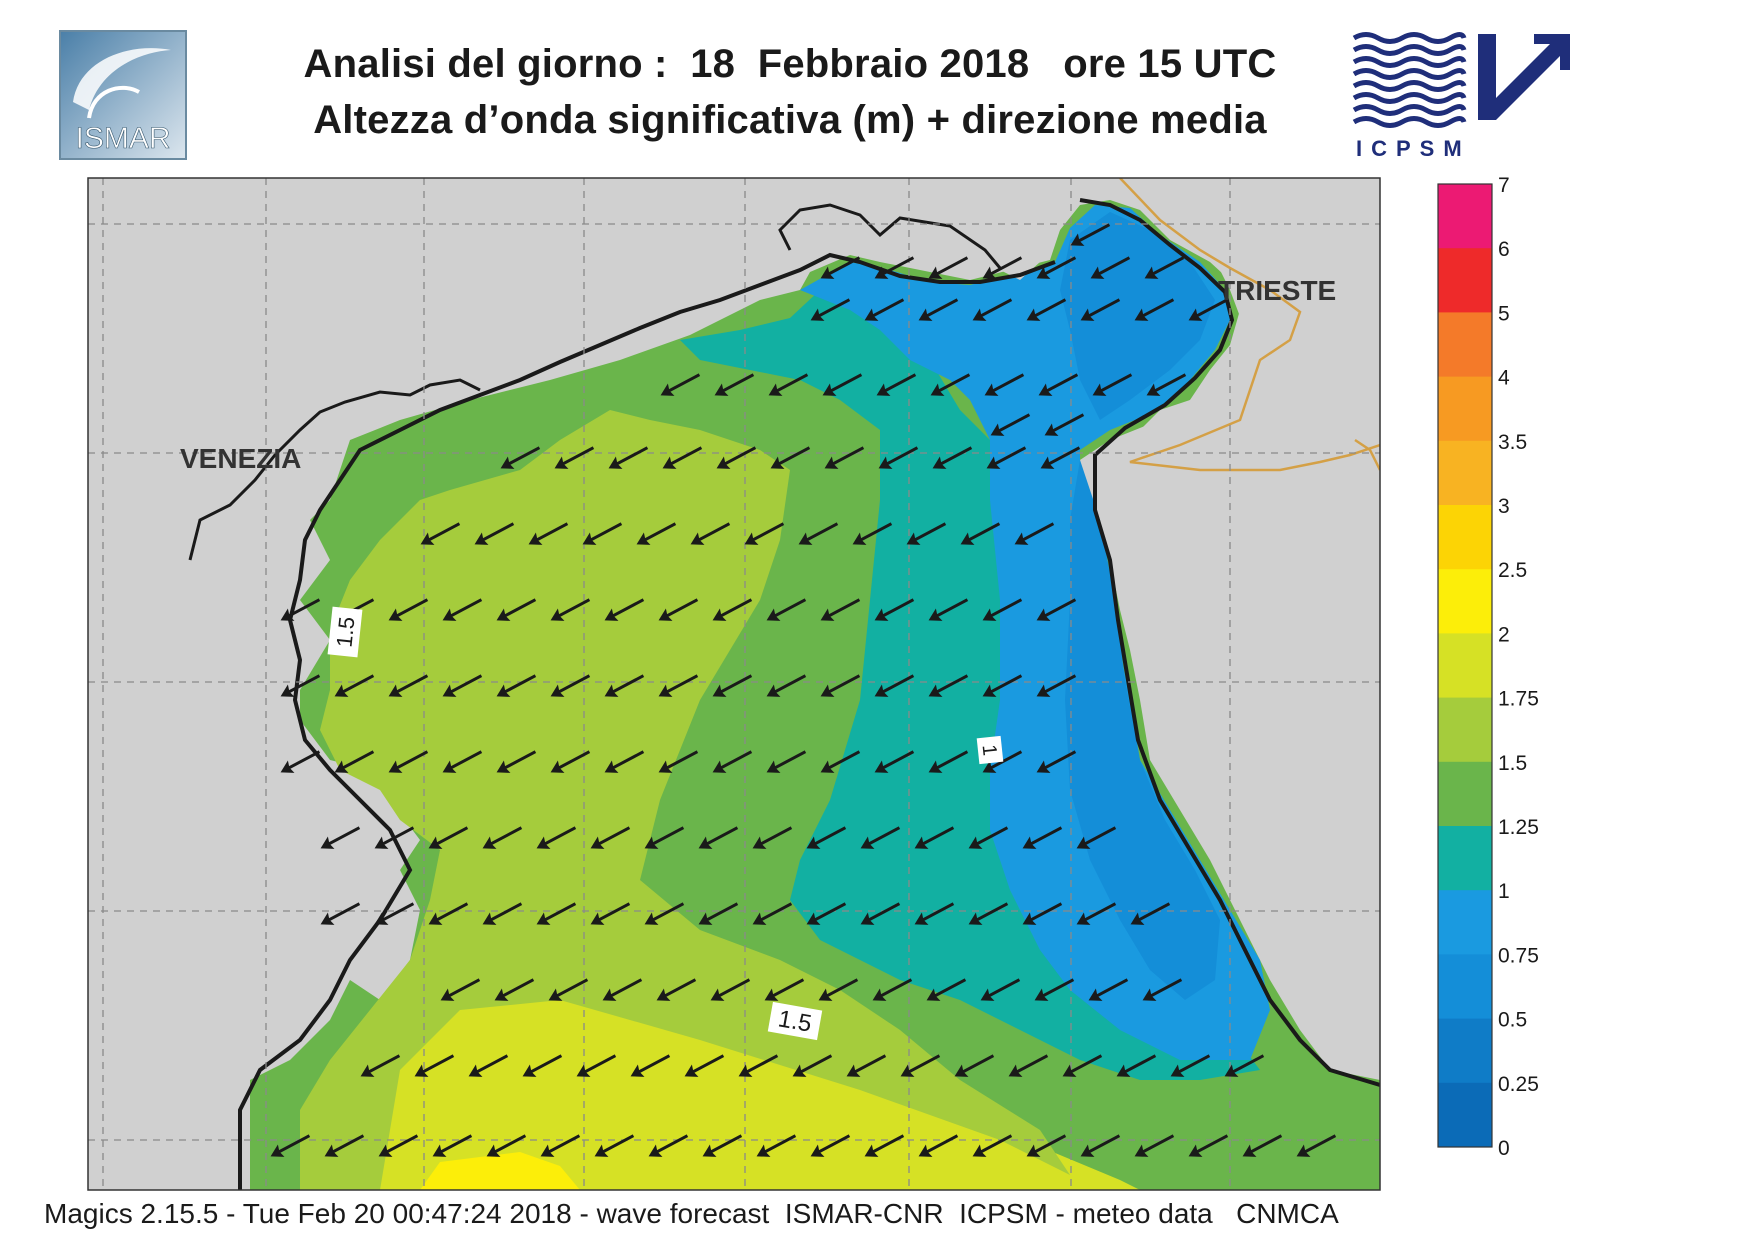  What do you see at coordinates (122, 138) in the screenshot?
I see `ismar-logo-text: ISMAR` at bounding box center [122, 138].